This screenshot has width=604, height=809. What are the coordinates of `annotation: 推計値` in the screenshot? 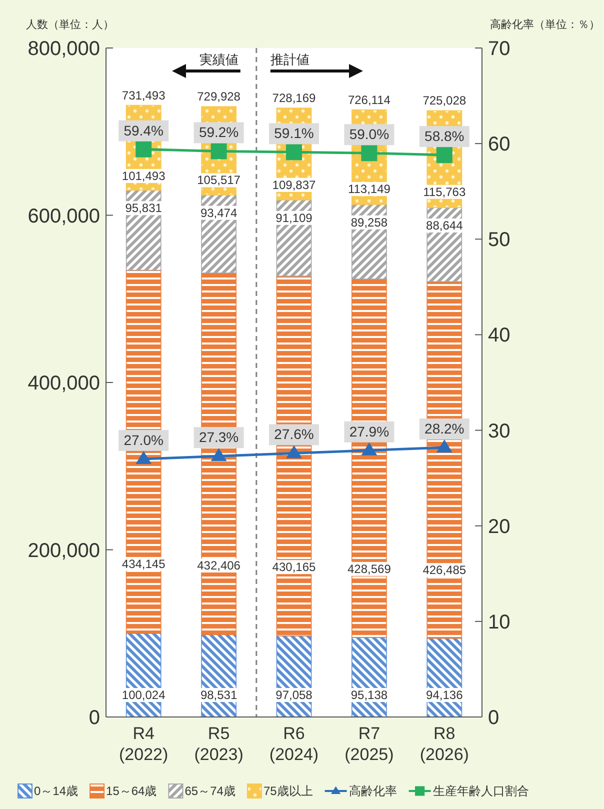 It's located at (290, 59).